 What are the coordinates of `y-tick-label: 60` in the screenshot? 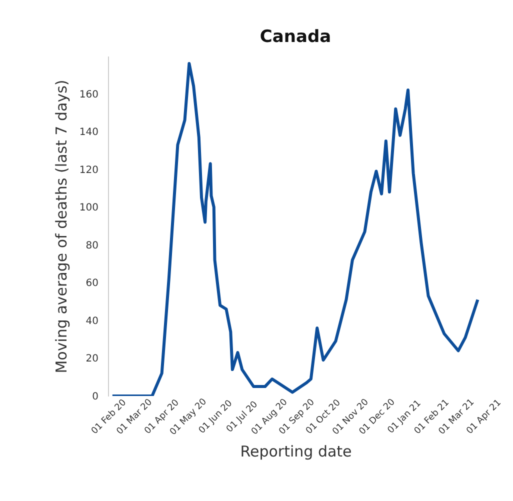 It's located at (92, 284).